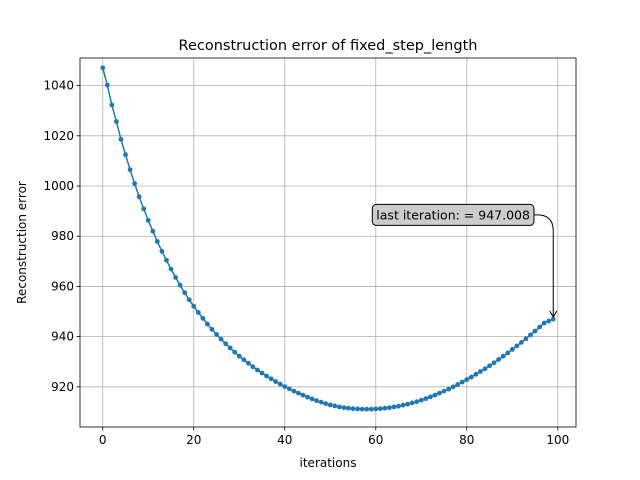  I want to click on x-tick-label: 100, so click(557, 440).